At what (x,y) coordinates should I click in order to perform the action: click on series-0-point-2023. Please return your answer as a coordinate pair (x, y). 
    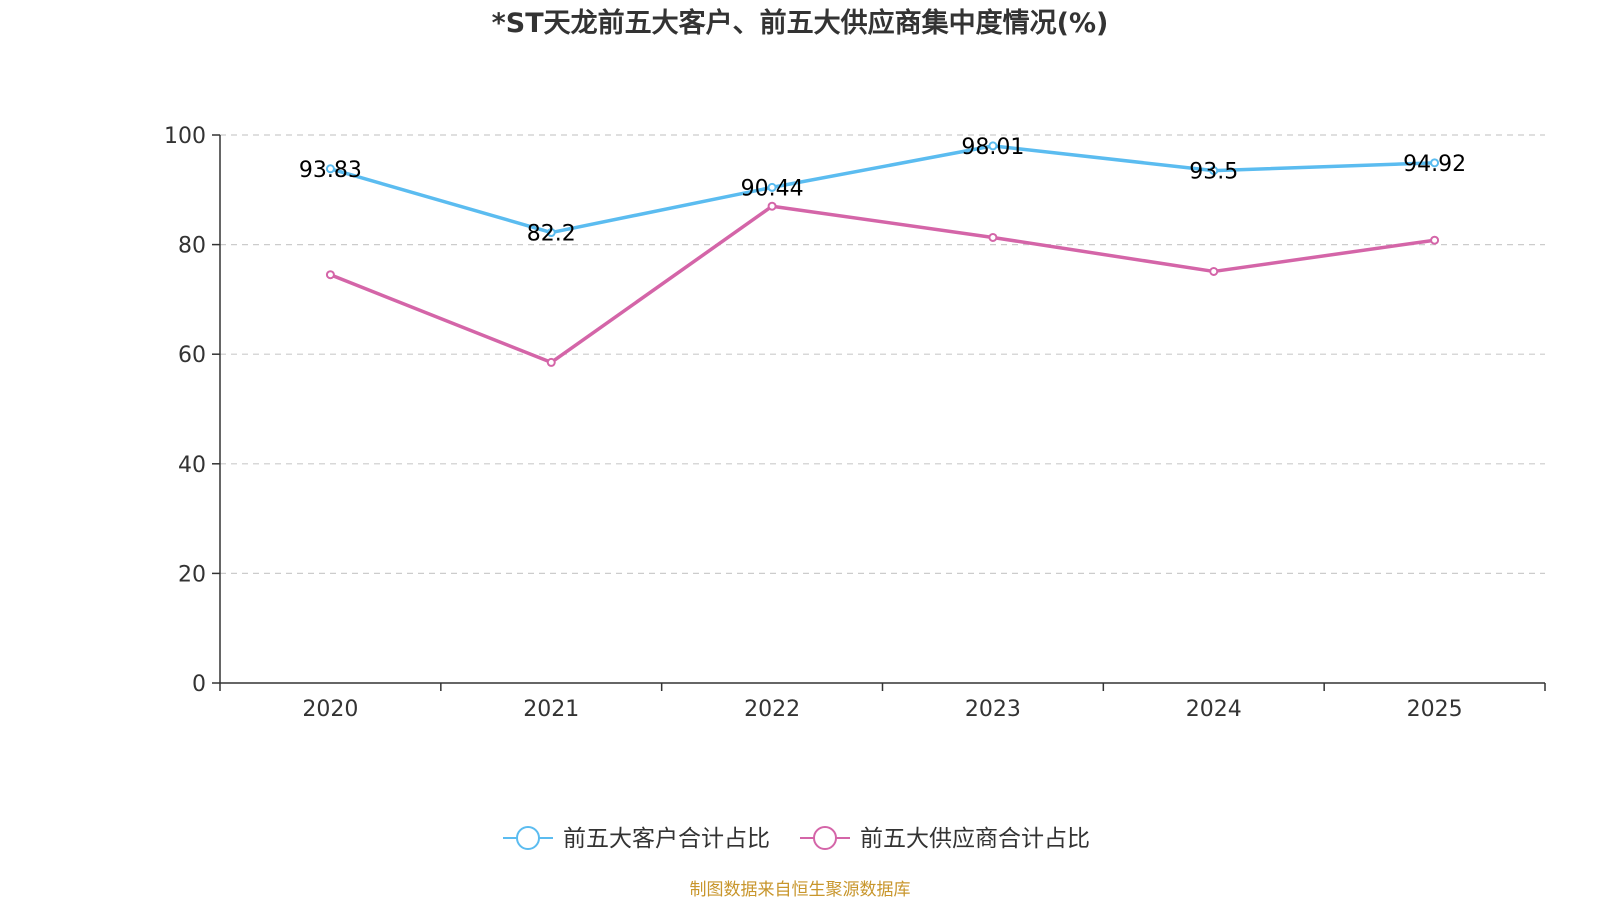
    Looking at the image, I should click on (993, 146).